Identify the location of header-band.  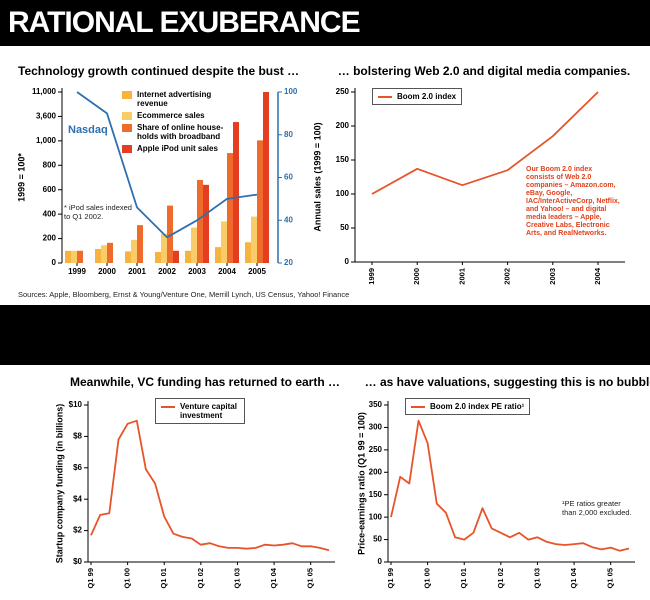
(325, 23).